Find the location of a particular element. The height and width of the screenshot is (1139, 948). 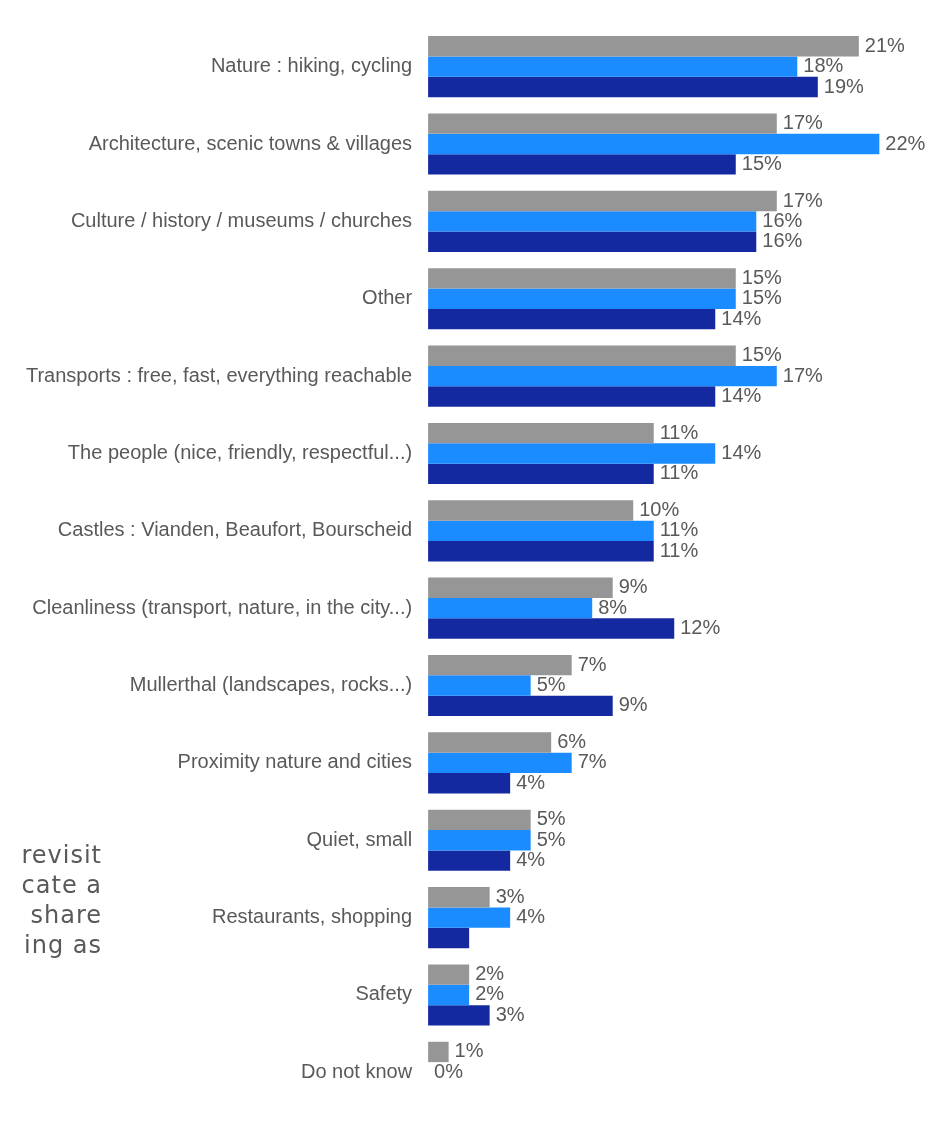

y-tick-label: Other is located at coordinates (387, 297).